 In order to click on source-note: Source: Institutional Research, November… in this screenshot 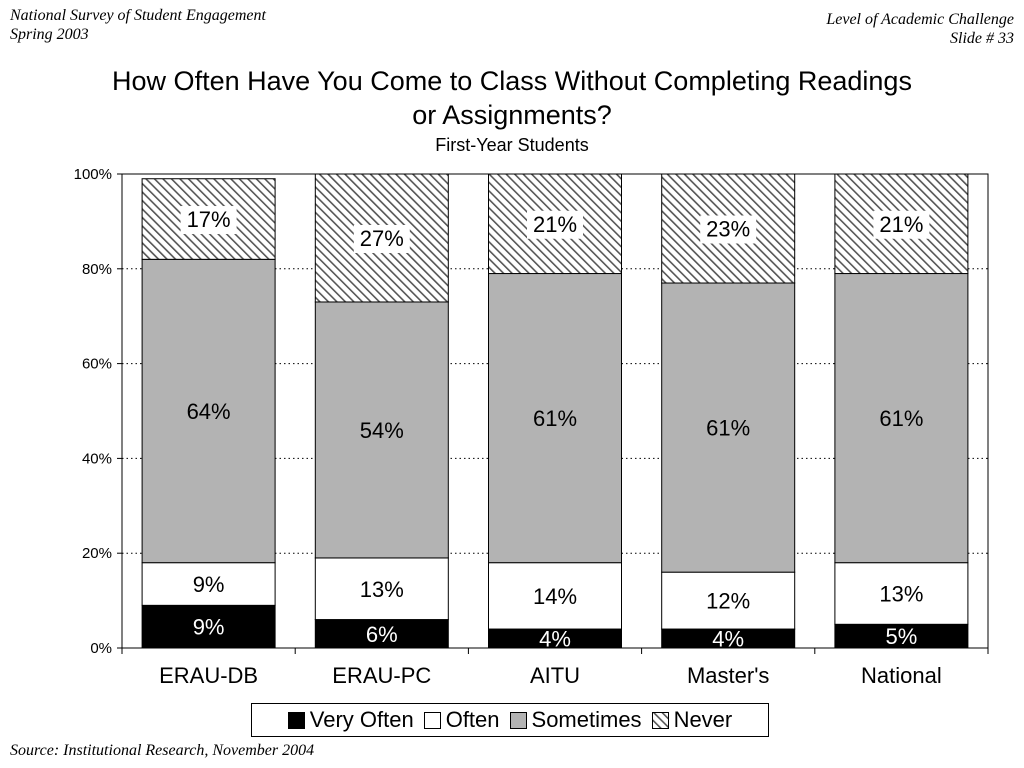, I will do `click(162, 750)`.